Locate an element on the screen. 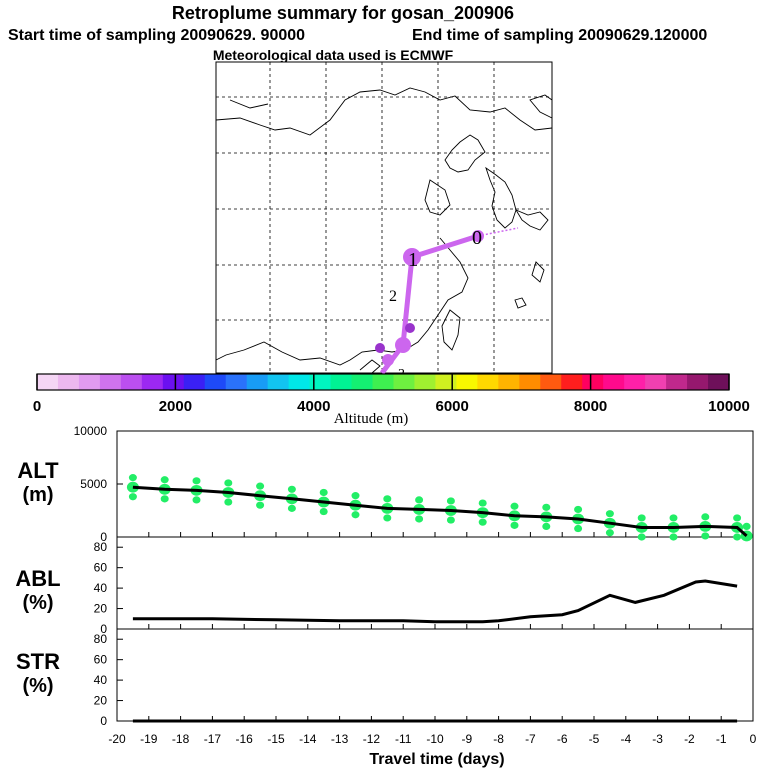 Image resolution: width=768 pixels, height=768 pixels. met-data-label: Meteorological data used is ECMWF is located at coordinates (333, 55).